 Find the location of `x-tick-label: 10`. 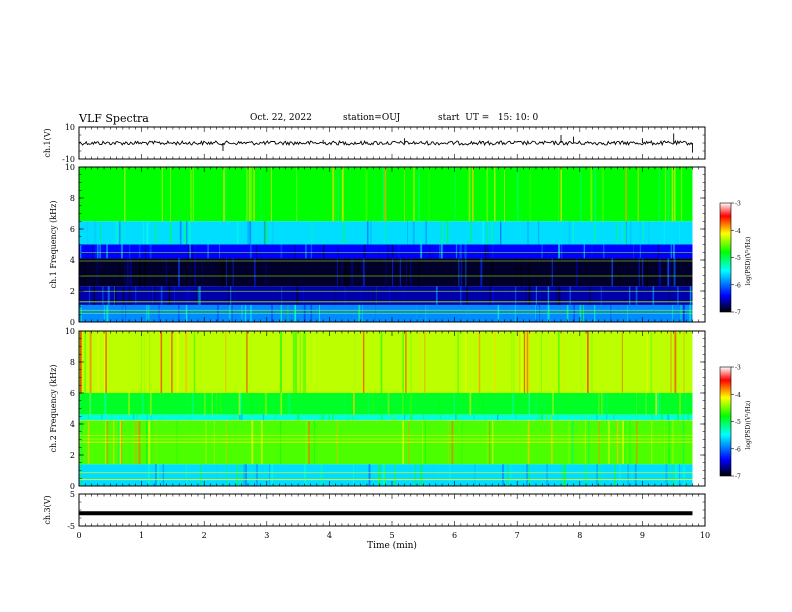

x-tick-label: 10 is located at coordinates (705, 535).